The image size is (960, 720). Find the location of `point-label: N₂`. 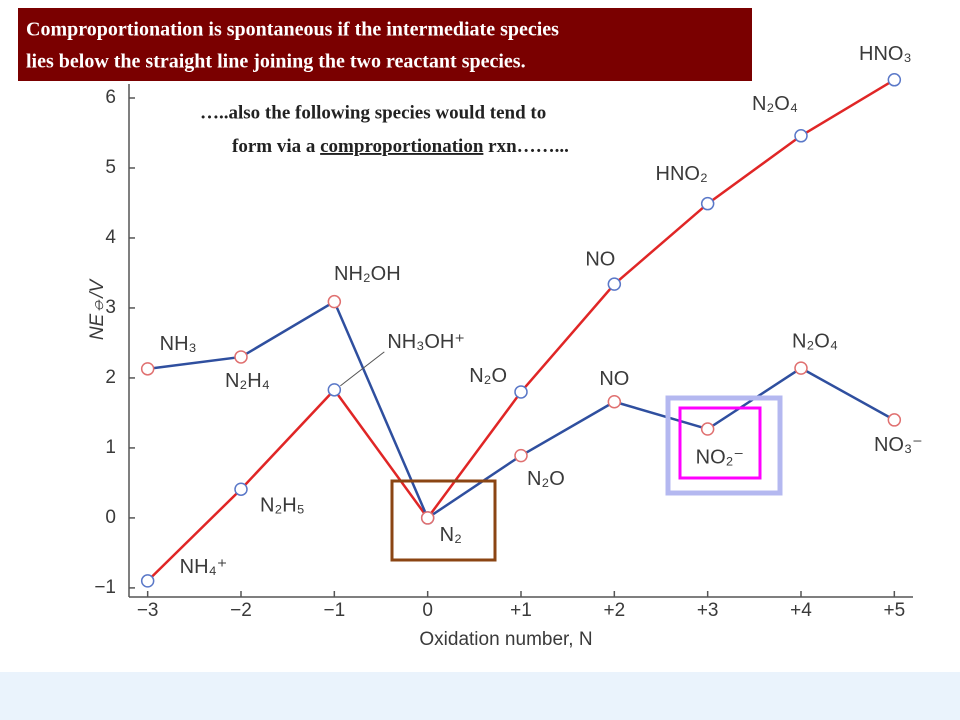

point-label: N₂ is located at coordinates (451, 535).